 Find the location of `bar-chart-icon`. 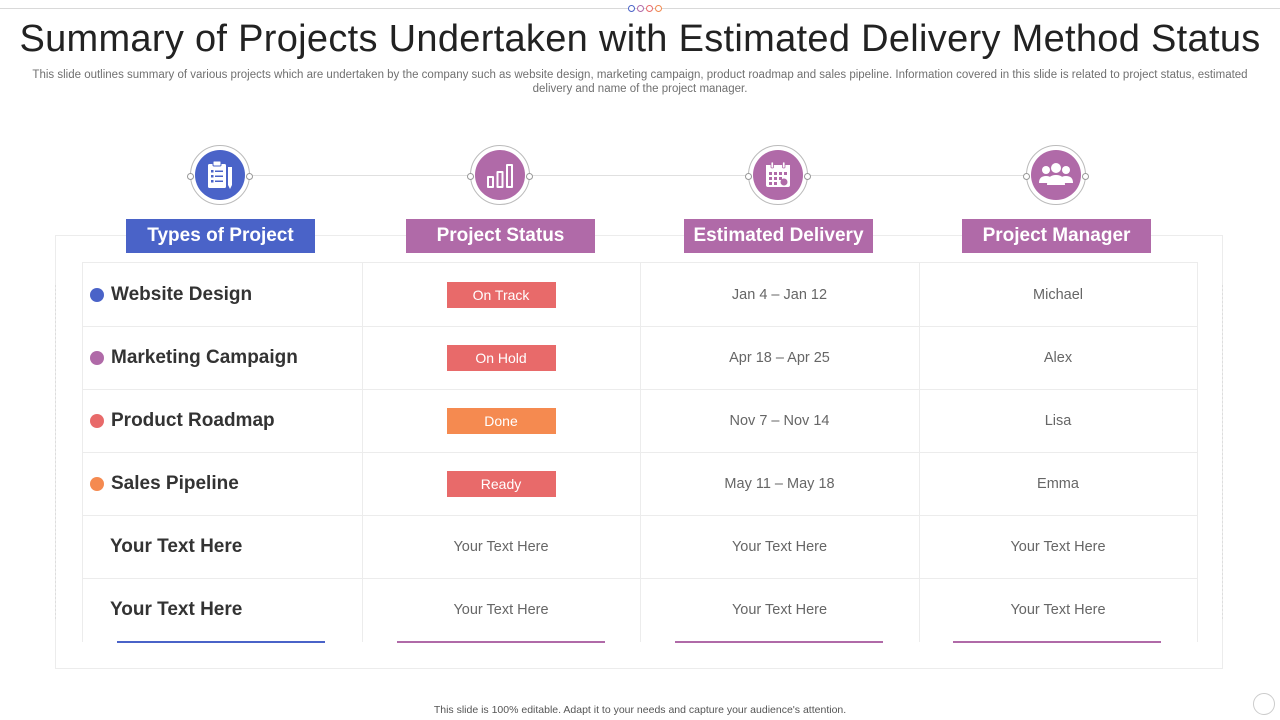

bar-chart-icon is located at coordinates (500, 176).